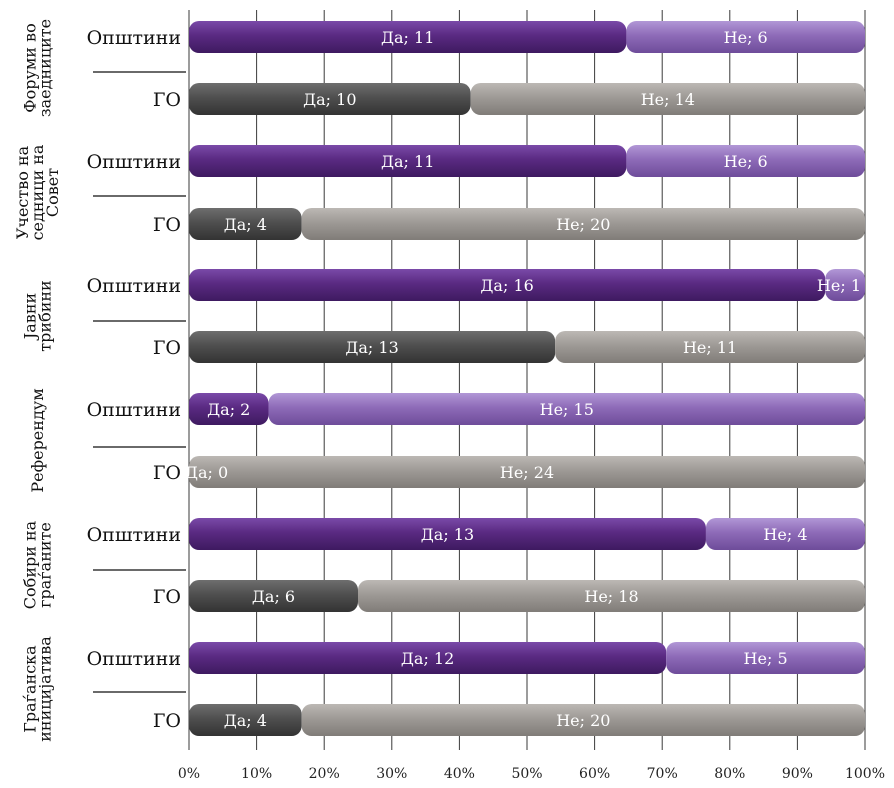 The height and width of the screenshot is (788, 894). What do you see at coordinates (38, 315) in the screenshot?
I see `group-label: Јавнитрибини` at bounding box center [38, 315].